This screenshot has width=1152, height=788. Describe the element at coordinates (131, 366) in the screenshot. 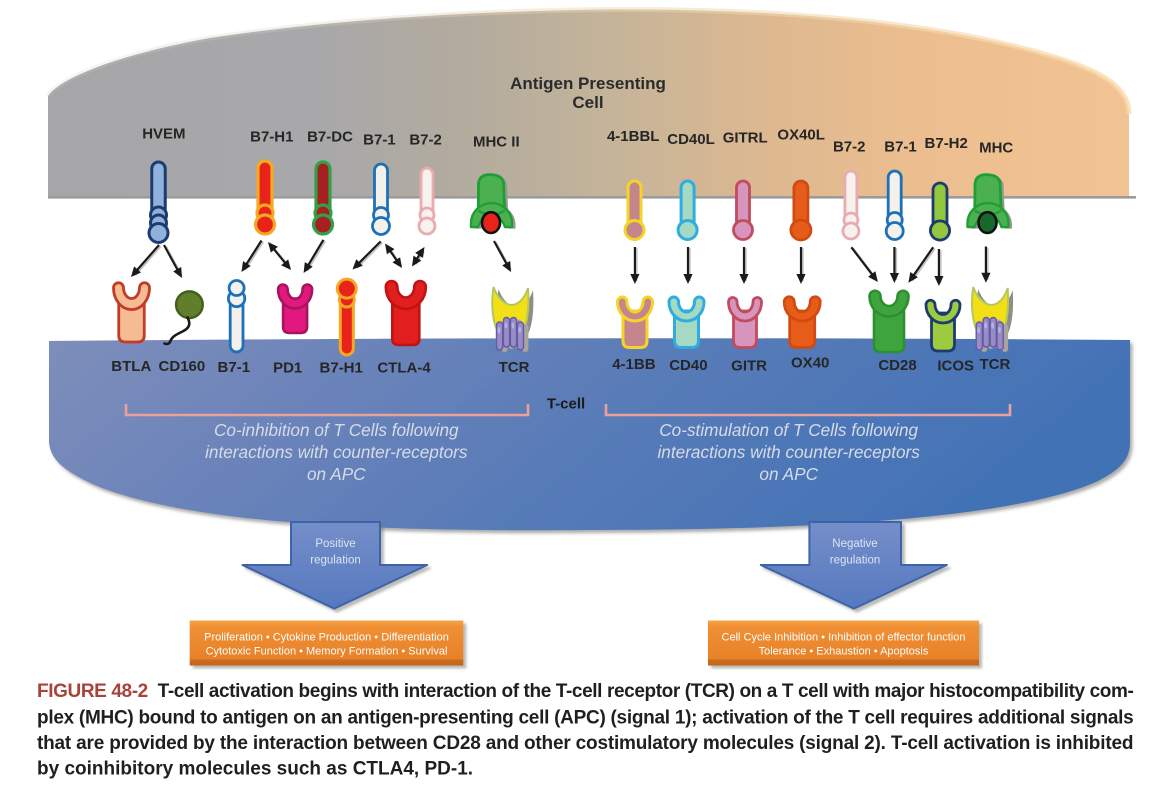

I see `svg-text: BTLA` at that location.